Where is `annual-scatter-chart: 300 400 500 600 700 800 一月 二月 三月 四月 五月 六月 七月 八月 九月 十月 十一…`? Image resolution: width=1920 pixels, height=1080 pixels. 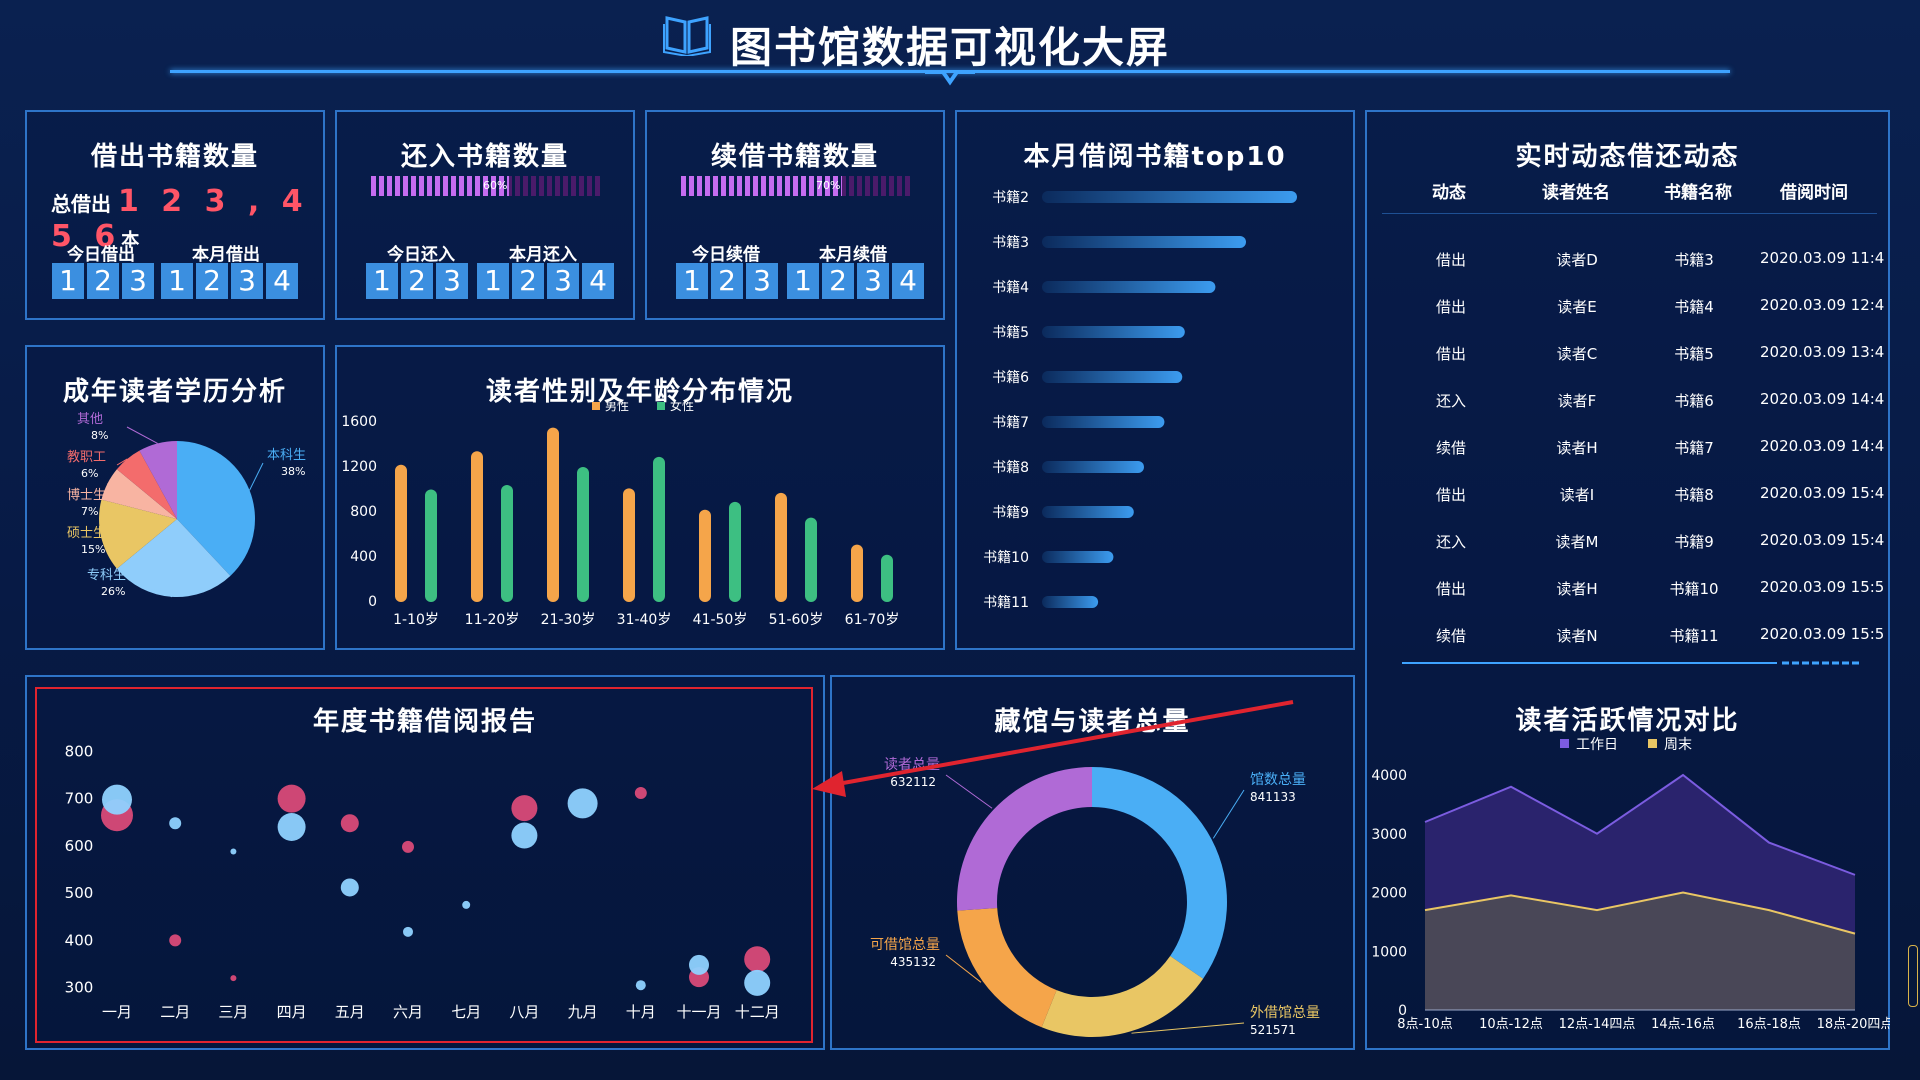
annual-scatter-chart: 300 400 500 600 700 800 一月 二月 三月 四月 五月 六月 七月 八月 九月 十月 十一… is located at coordinates (422, 881).